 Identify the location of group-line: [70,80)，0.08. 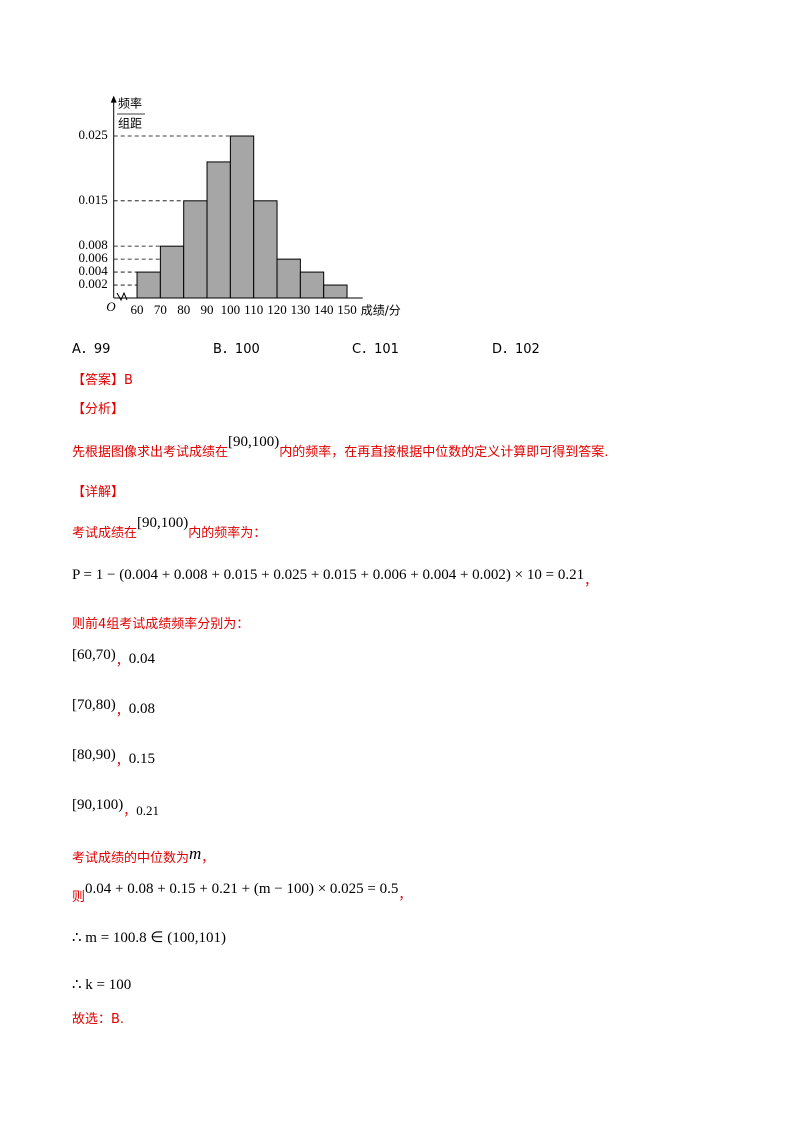
(114, 707).